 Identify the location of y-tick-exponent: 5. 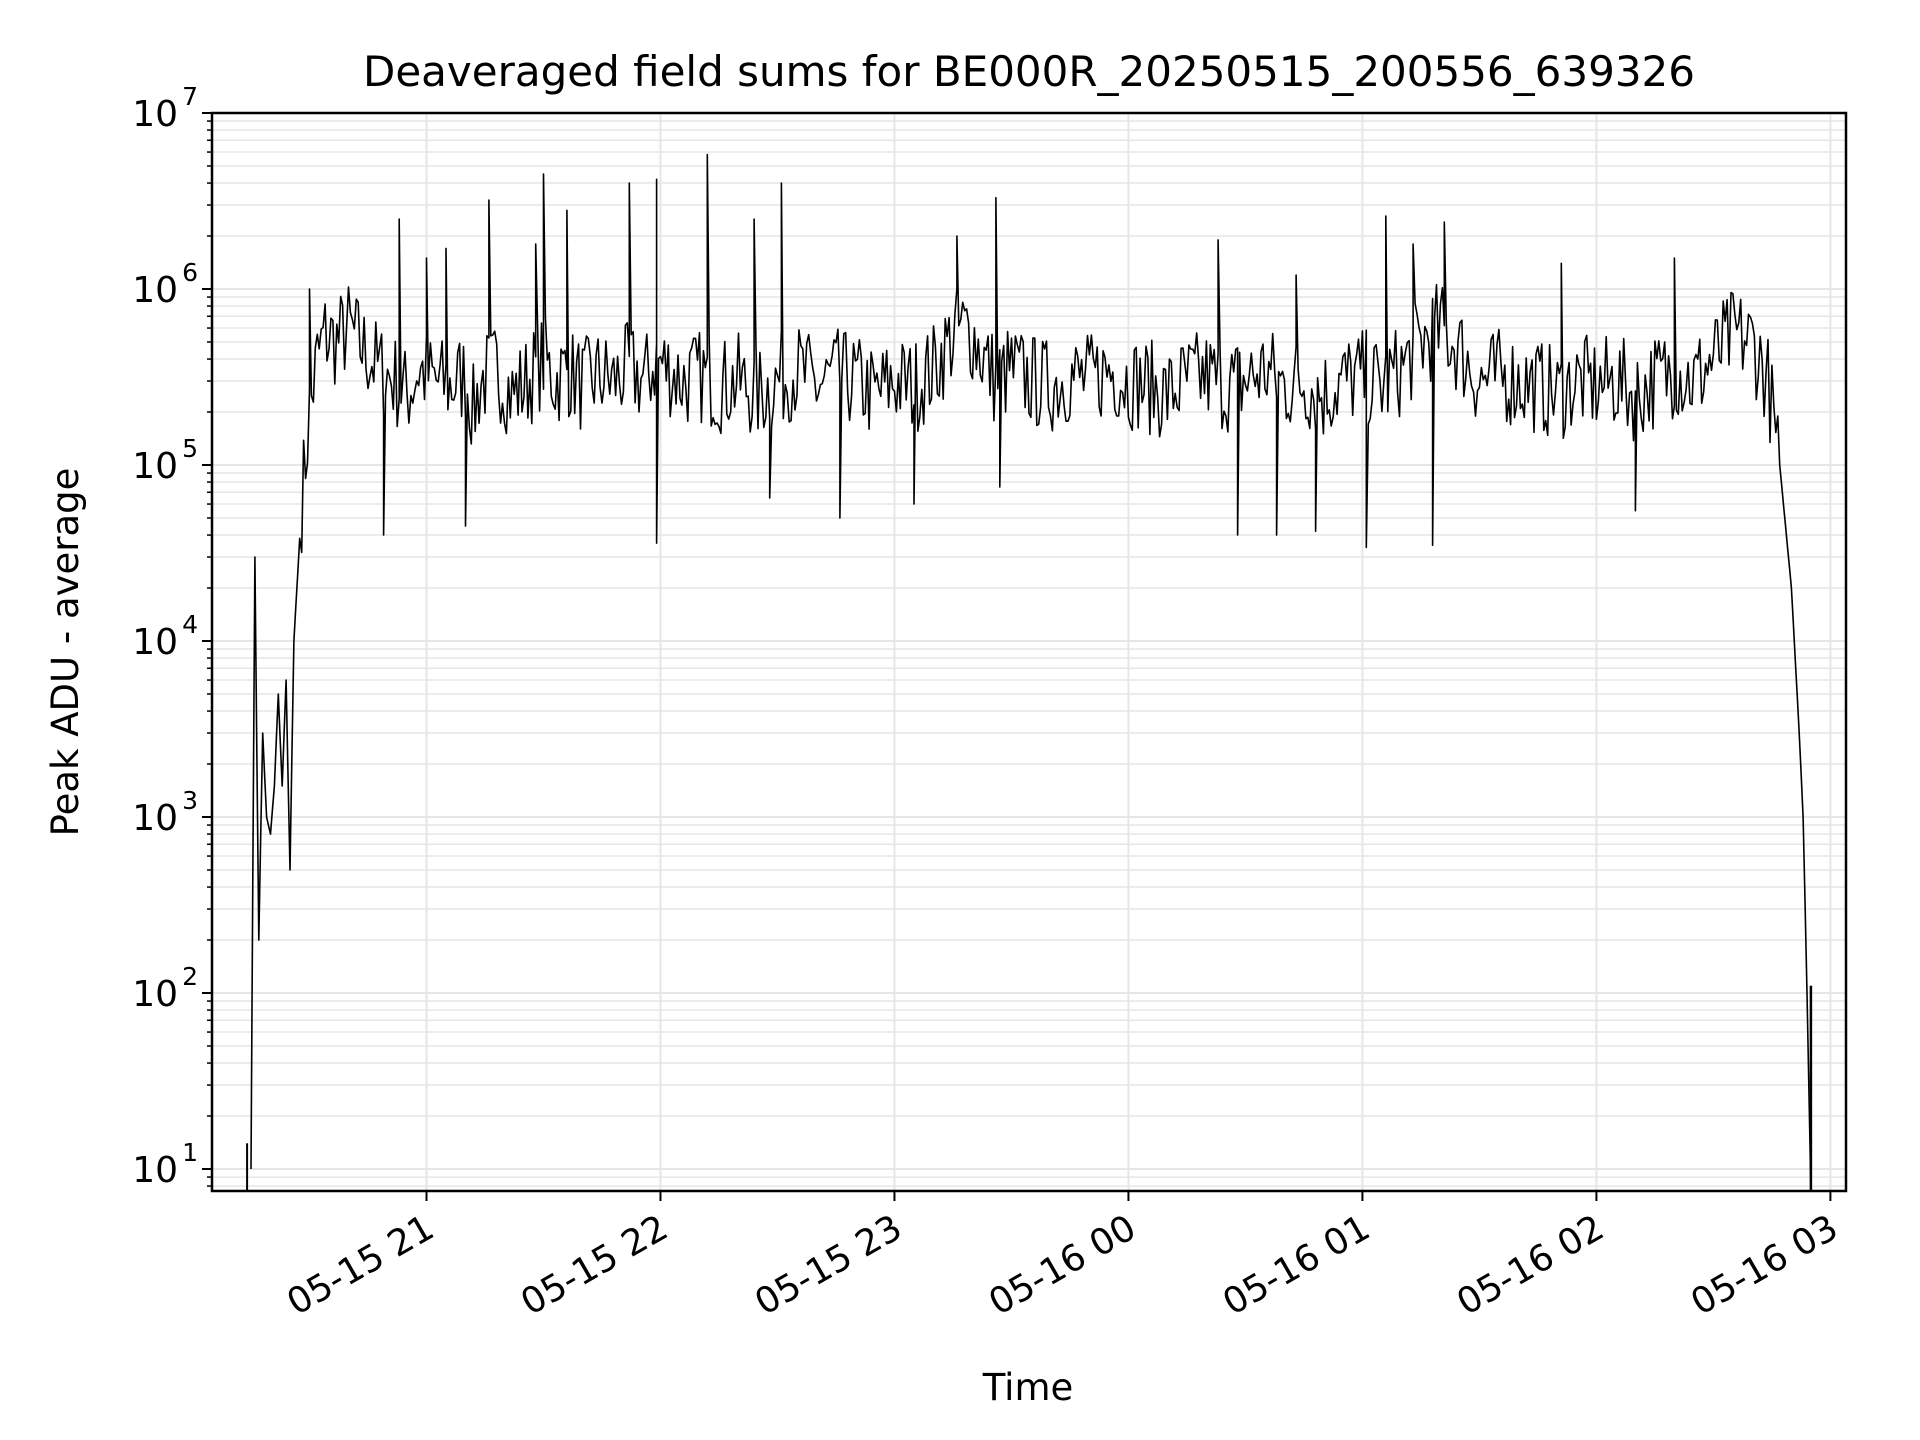
(190, 448).